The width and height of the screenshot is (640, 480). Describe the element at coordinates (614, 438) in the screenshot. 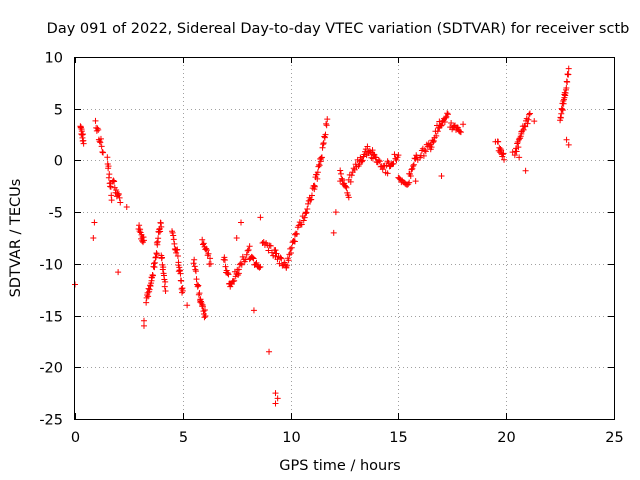

I see `x-tick-label: 25` at that location.